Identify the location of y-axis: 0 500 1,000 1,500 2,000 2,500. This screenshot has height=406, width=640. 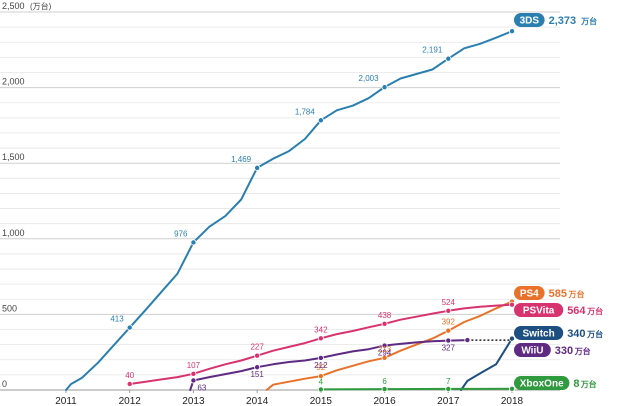
(13, 195).